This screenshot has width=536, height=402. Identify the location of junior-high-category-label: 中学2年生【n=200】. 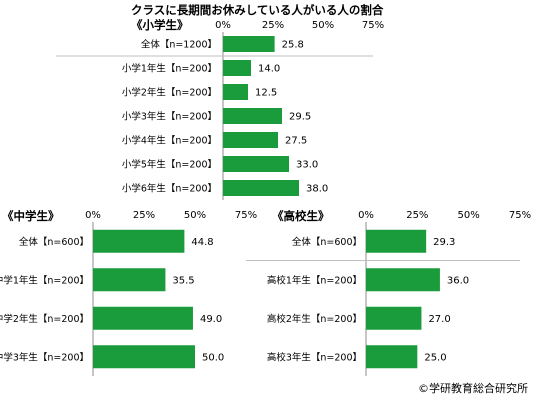
(44, 319).